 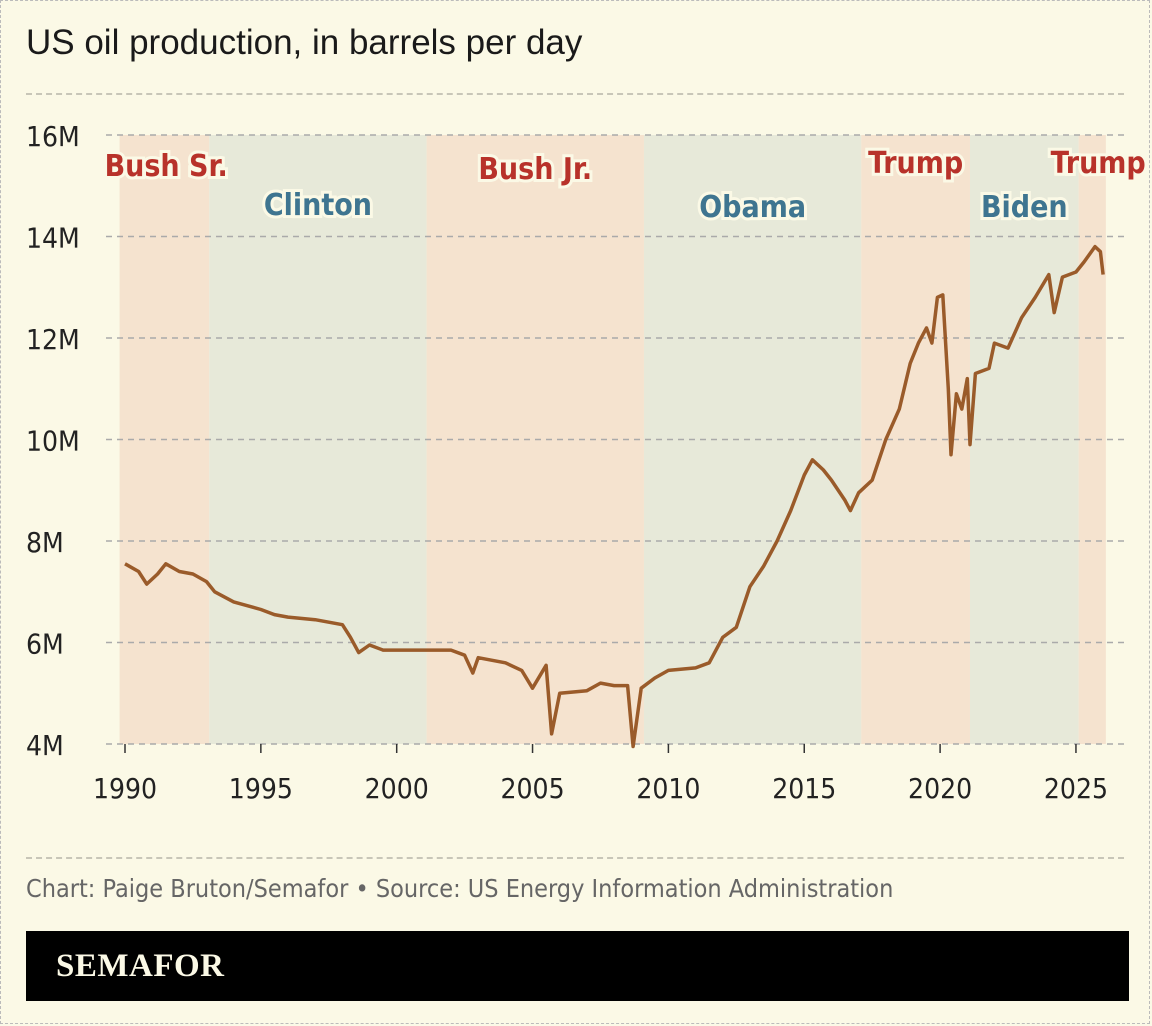 What do you see at coordinates (1024, 207) in the screenshot?
I see `presidency-label: Biden` at bounding box center [1024, 207].